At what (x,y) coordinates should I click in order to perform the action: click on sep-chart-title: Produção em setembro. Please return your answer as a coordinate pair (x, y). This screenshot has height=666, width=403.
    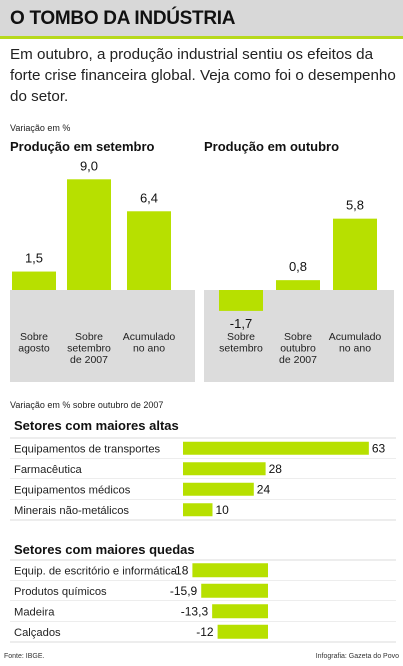
    Looking at the image, I should click on (82, 146).